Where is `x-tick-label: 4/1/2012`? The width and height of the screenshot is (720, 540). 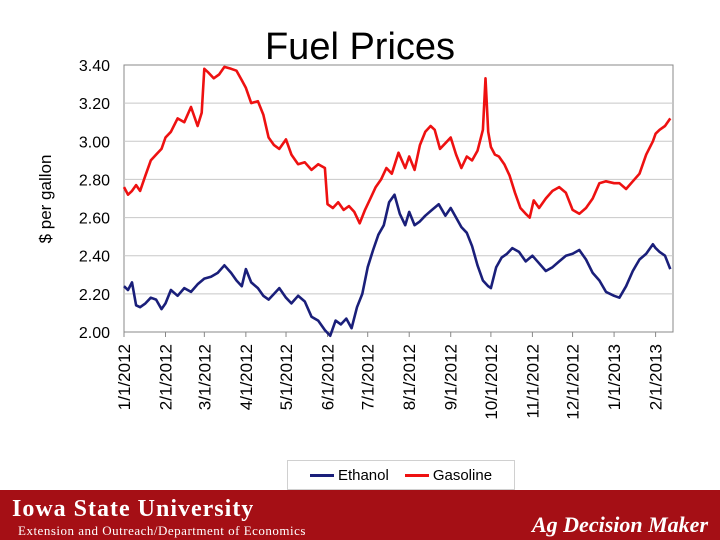
x-tick-label: 4/1/2012 is located at coordinates (246, 377).